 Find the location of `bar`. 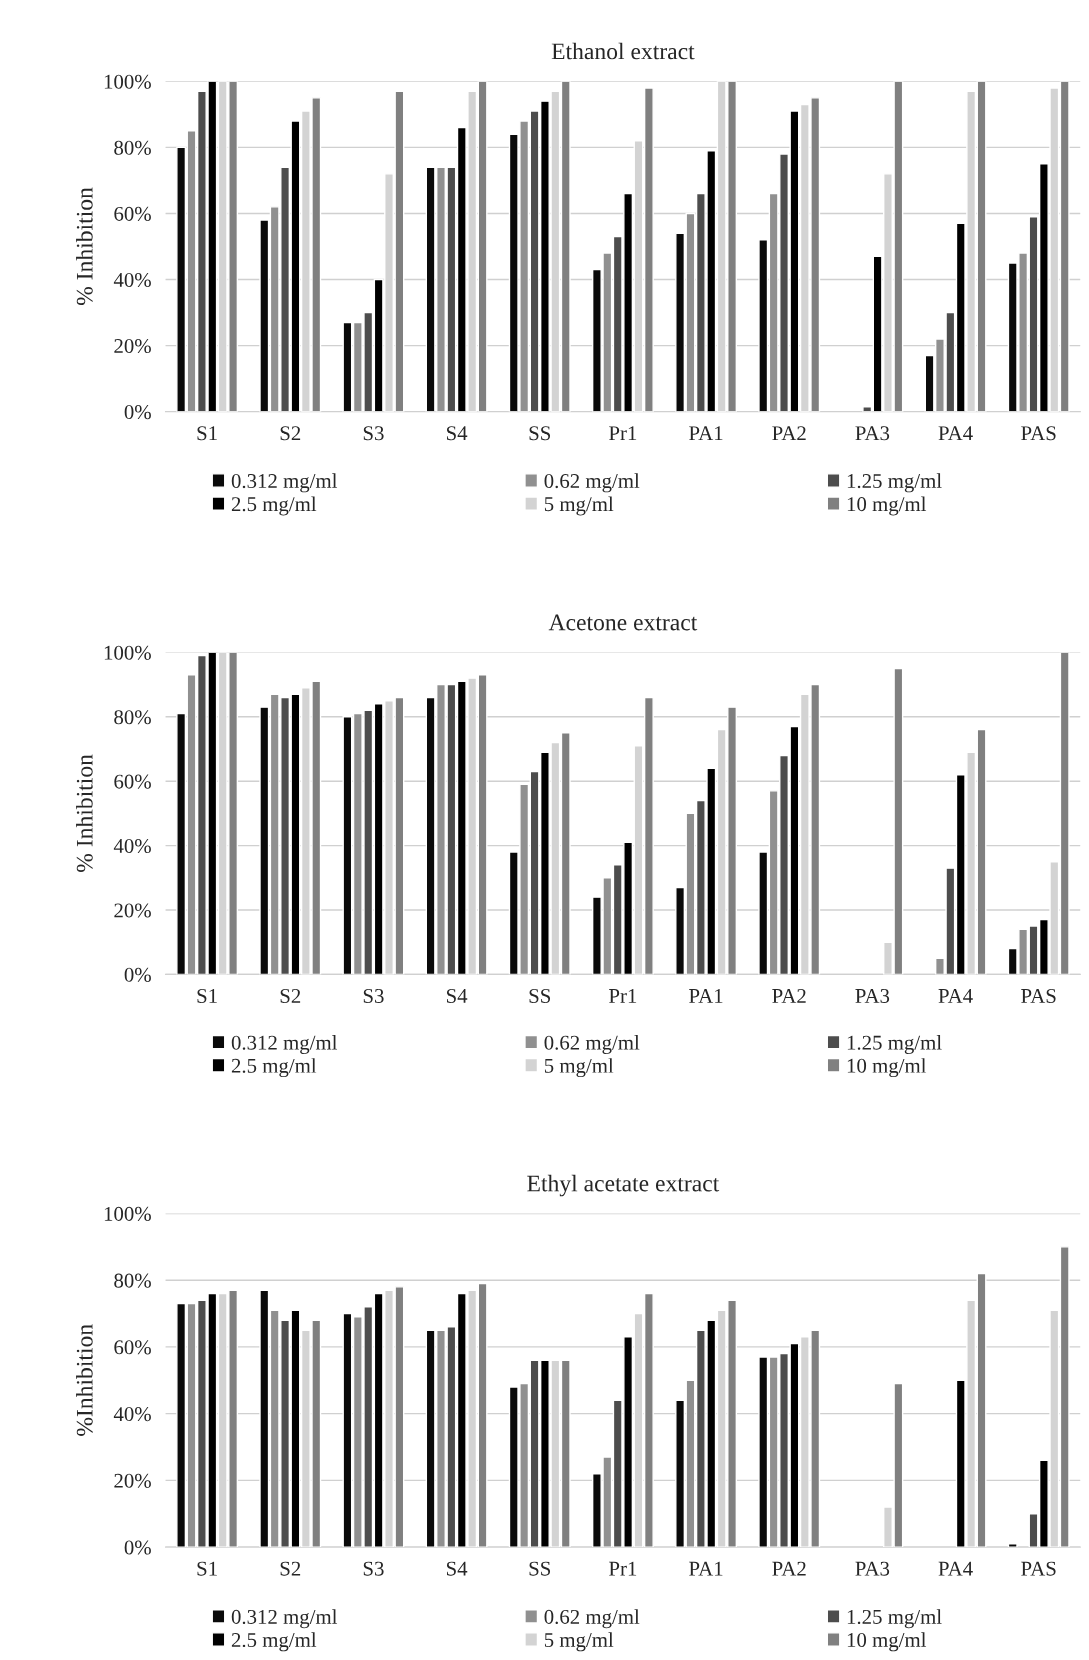

bar is located at coordinates (1012, 1545).